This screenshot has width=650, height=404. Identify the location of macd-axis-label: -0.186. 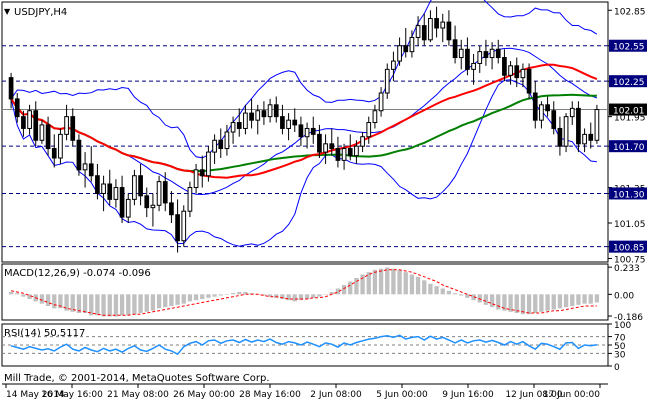
(628, 318).